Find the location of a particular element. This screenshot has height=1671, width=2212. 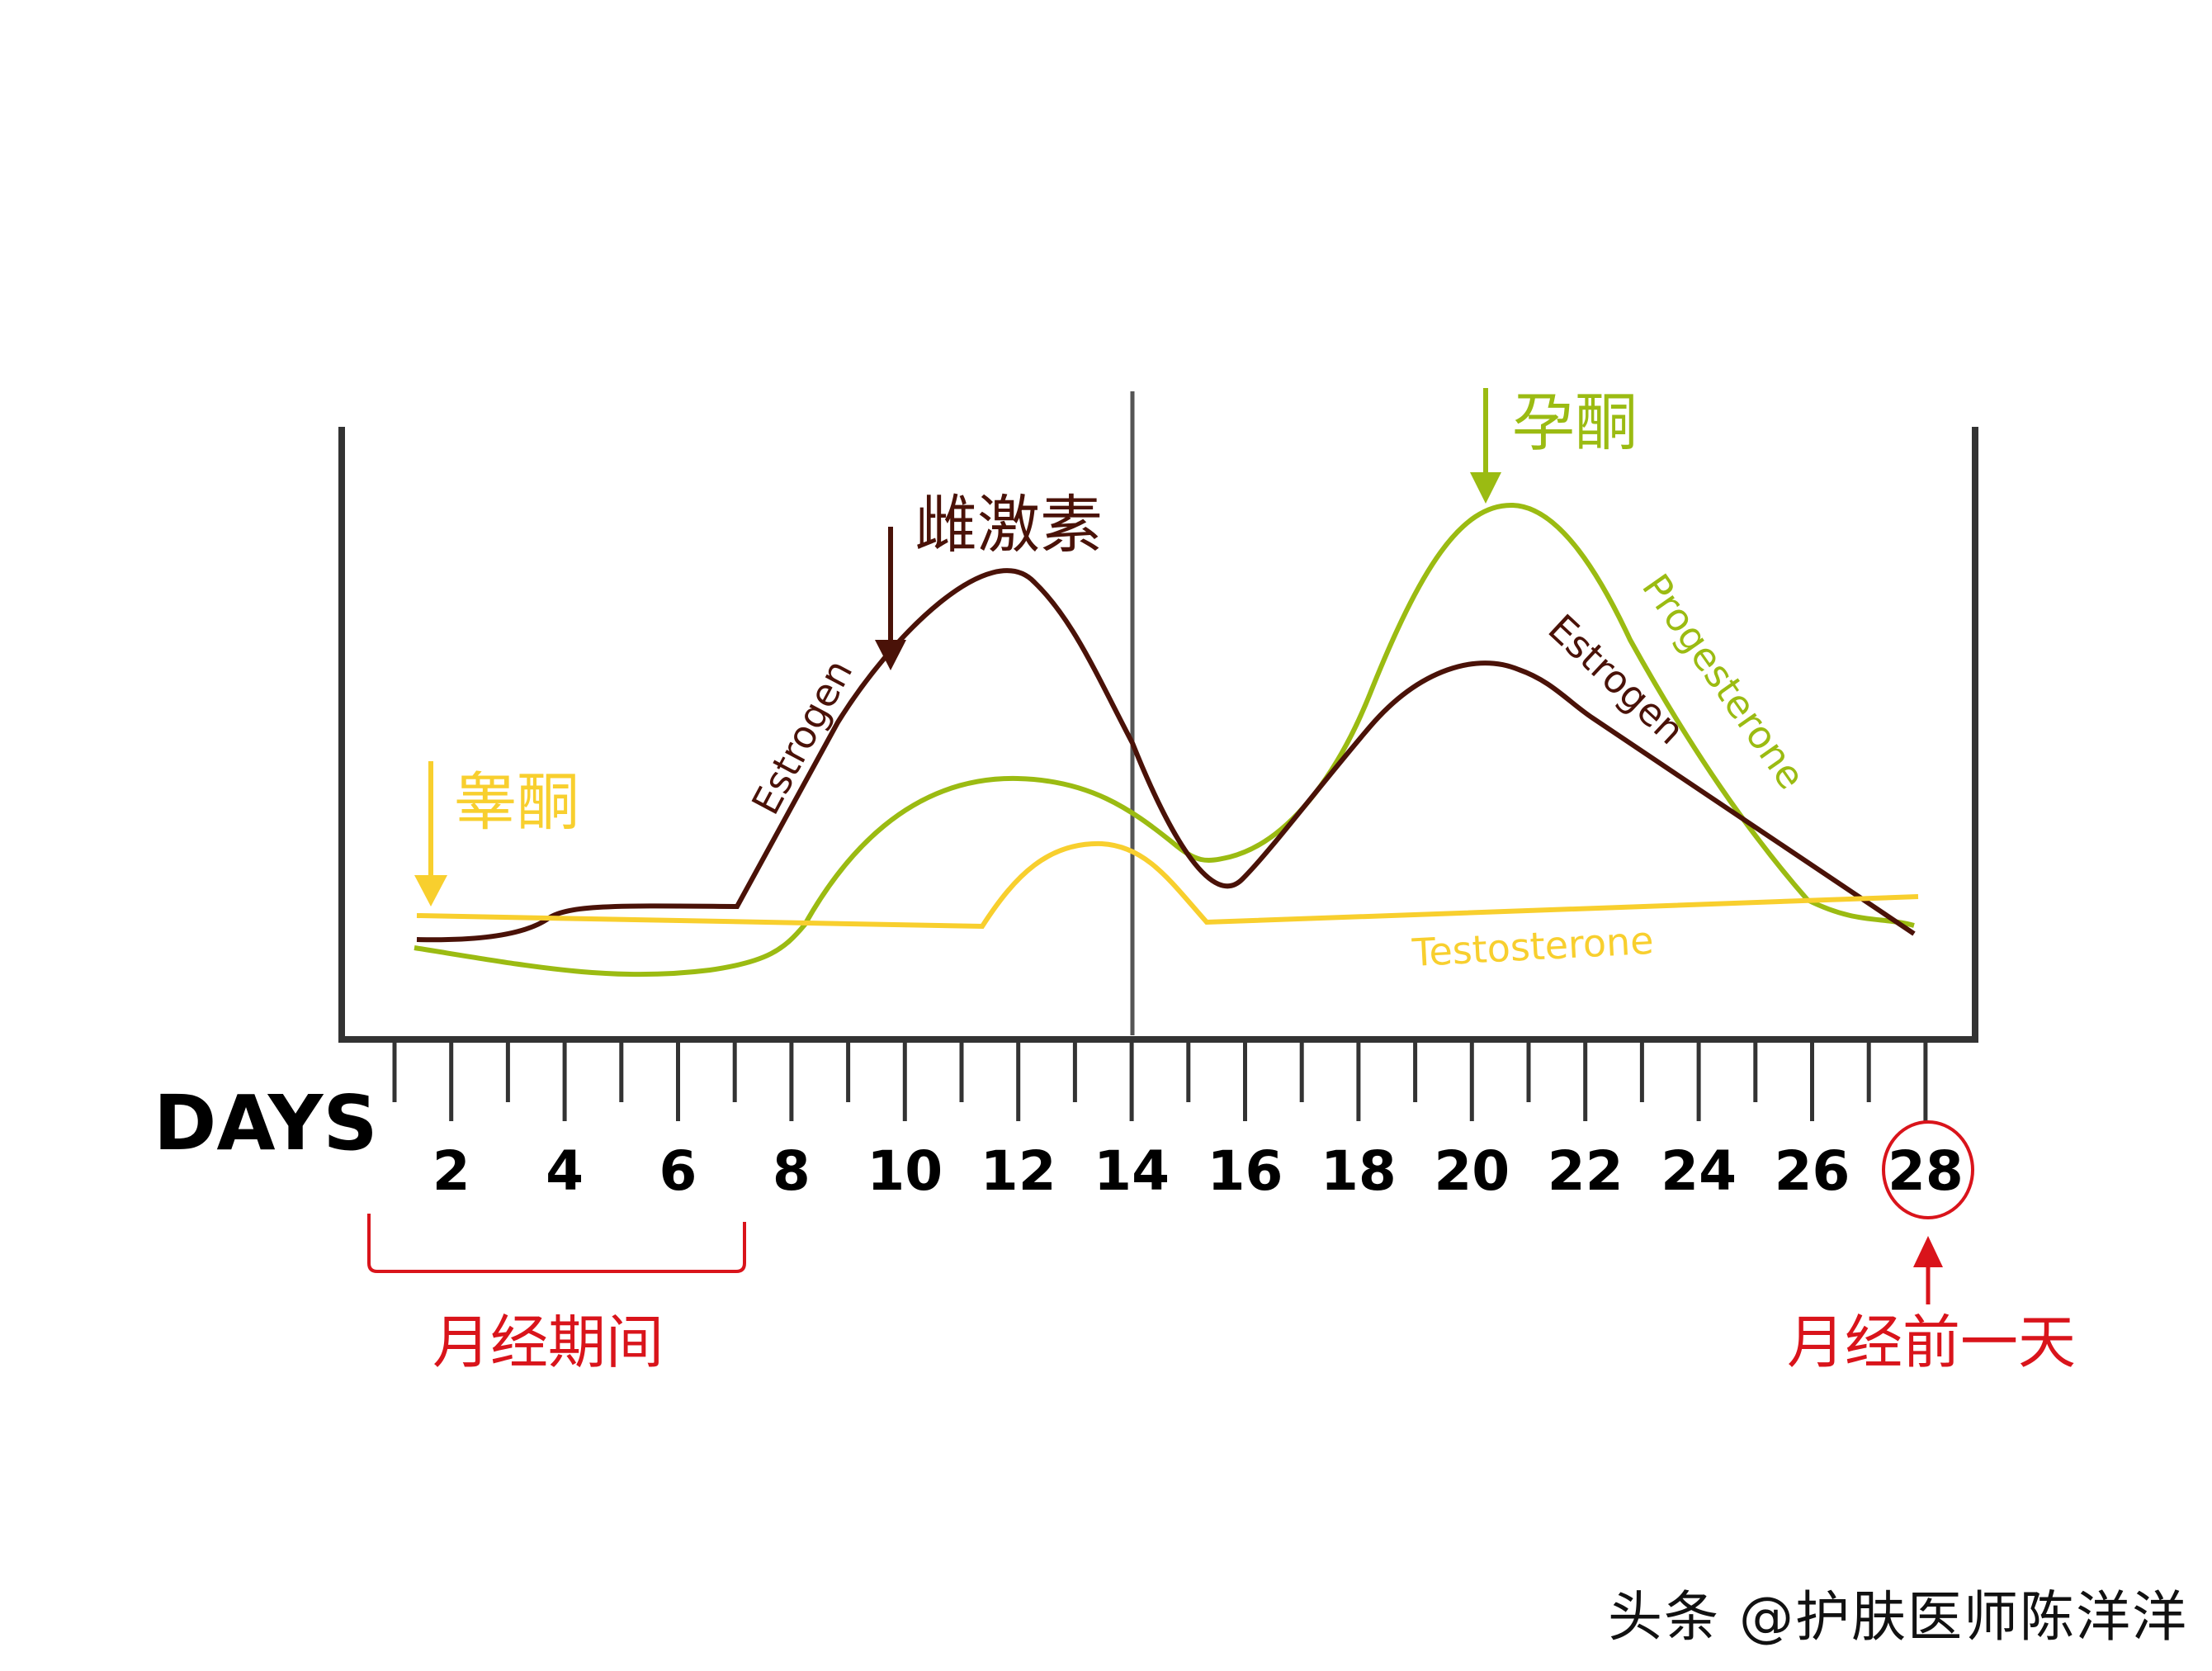

tick-label-26: 26 is located at coordinates (1812, 1171).